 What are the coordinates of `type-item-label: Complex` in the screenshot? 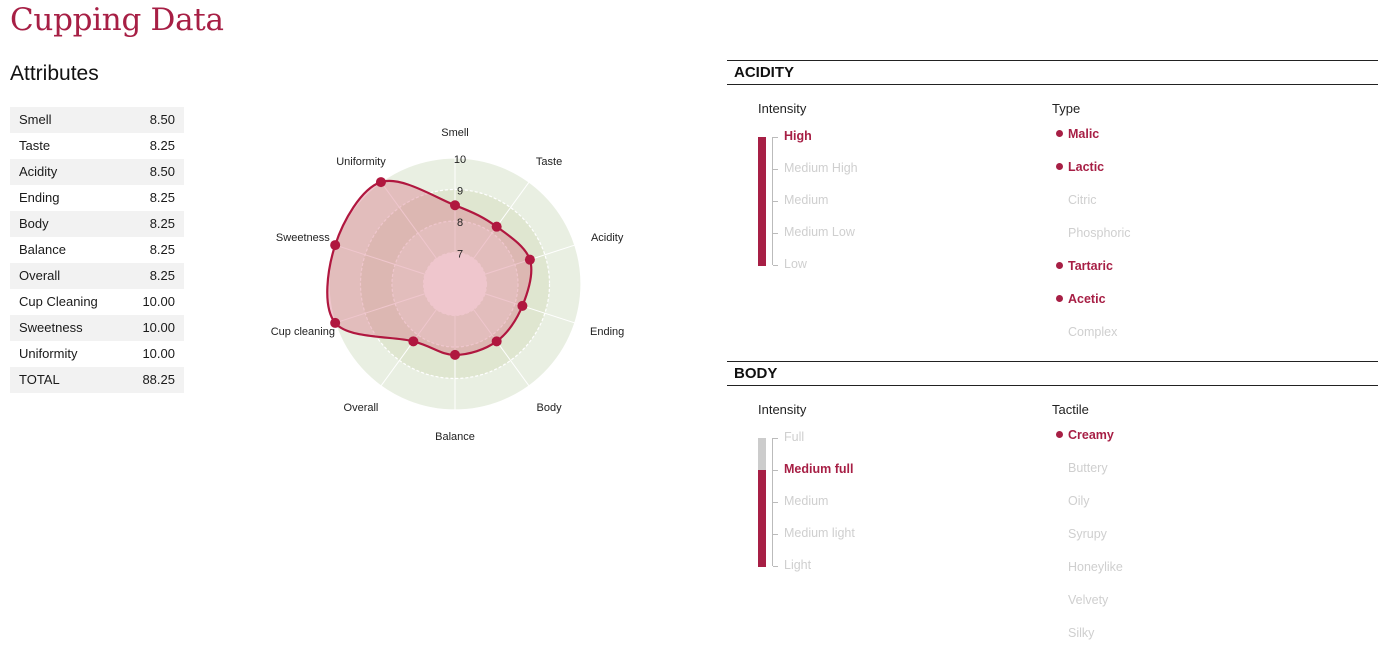 It's located at (1093, 332).